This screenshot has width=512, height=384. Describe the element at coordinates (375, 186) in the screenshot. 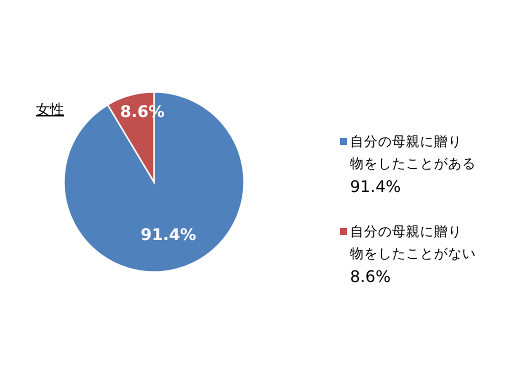

I see `text: 91.4%` at that location.